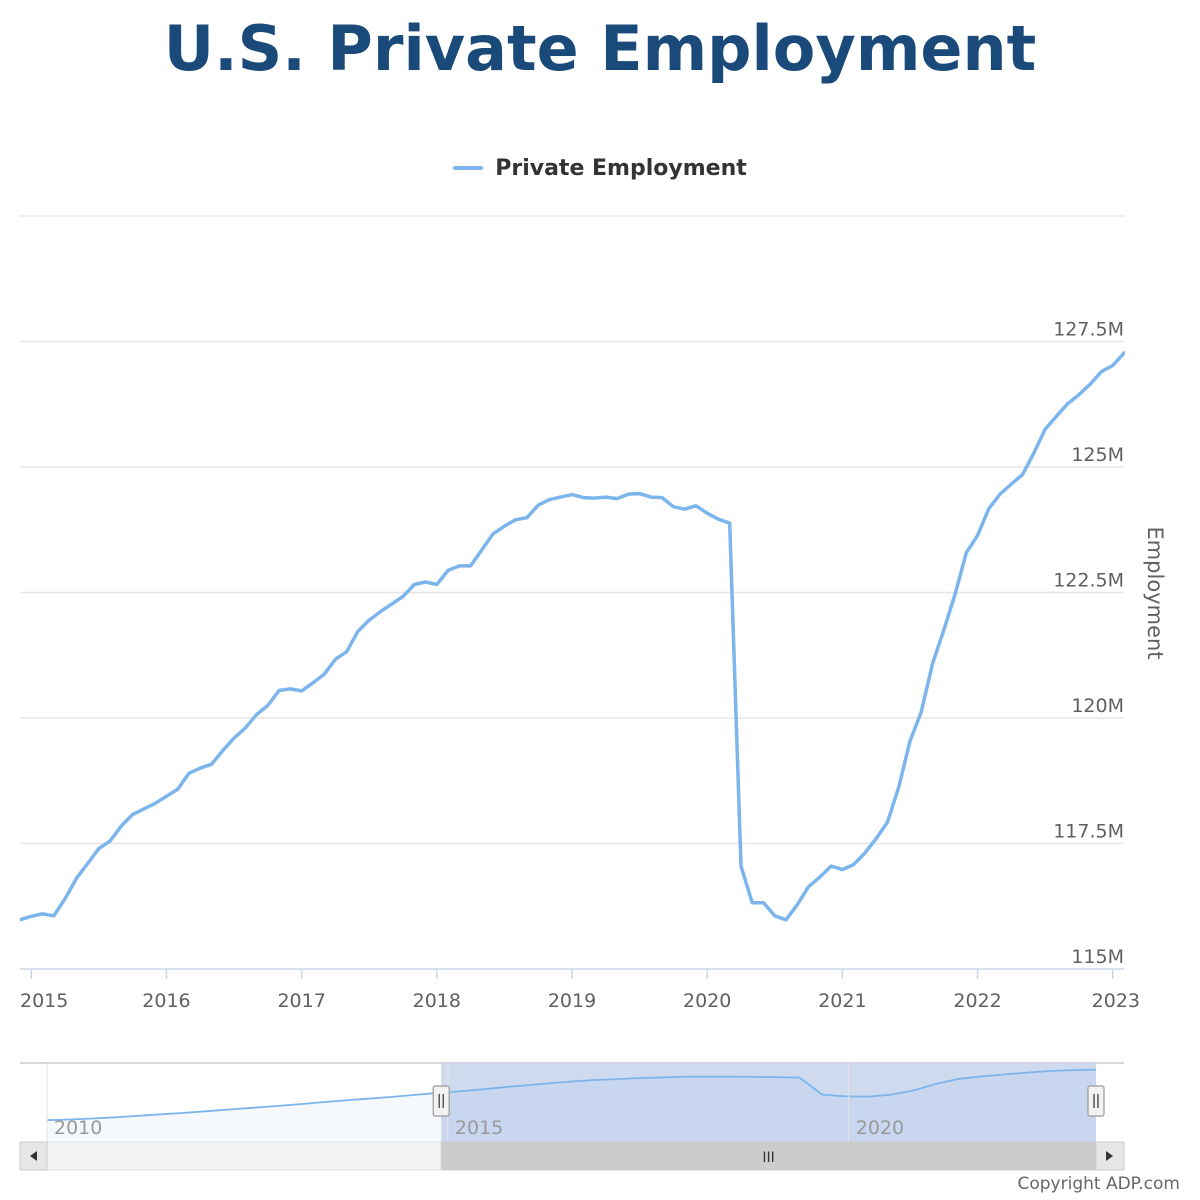 The width and height of the screenshot is (1200, 1200). I want to click on x-tick-label: 2015, so click(44, 1001).